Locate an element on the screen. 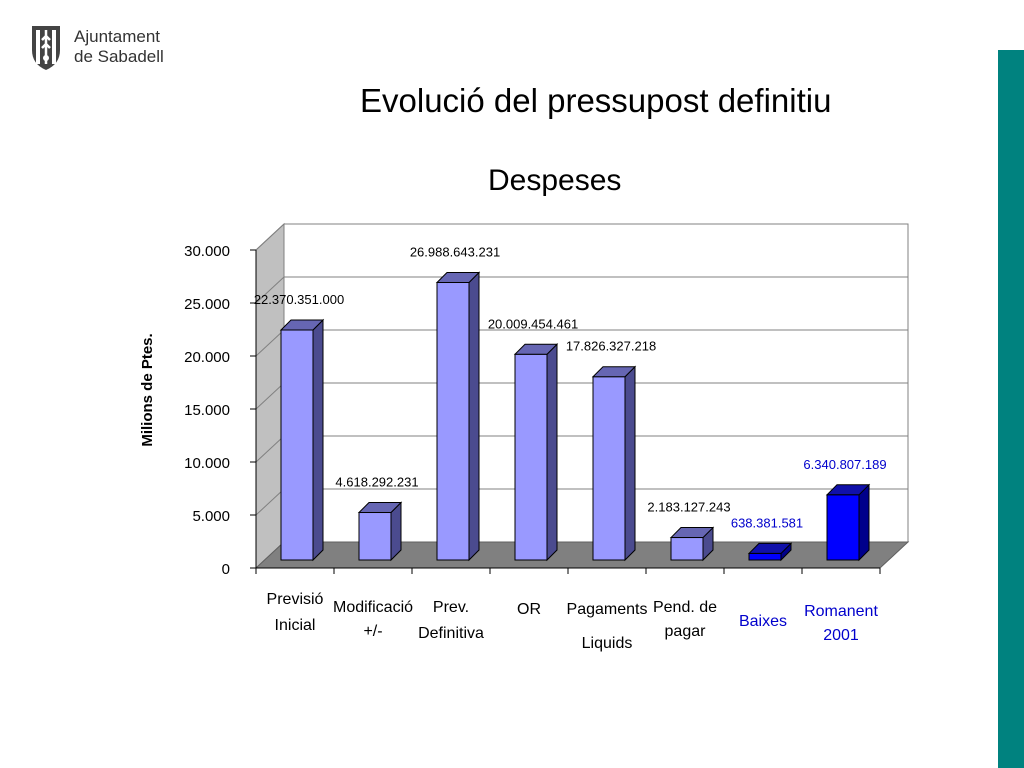 The height and width of the screenshot is (768, 1024). y-tick-label: 5.000 is located at coordinates (211, 516).